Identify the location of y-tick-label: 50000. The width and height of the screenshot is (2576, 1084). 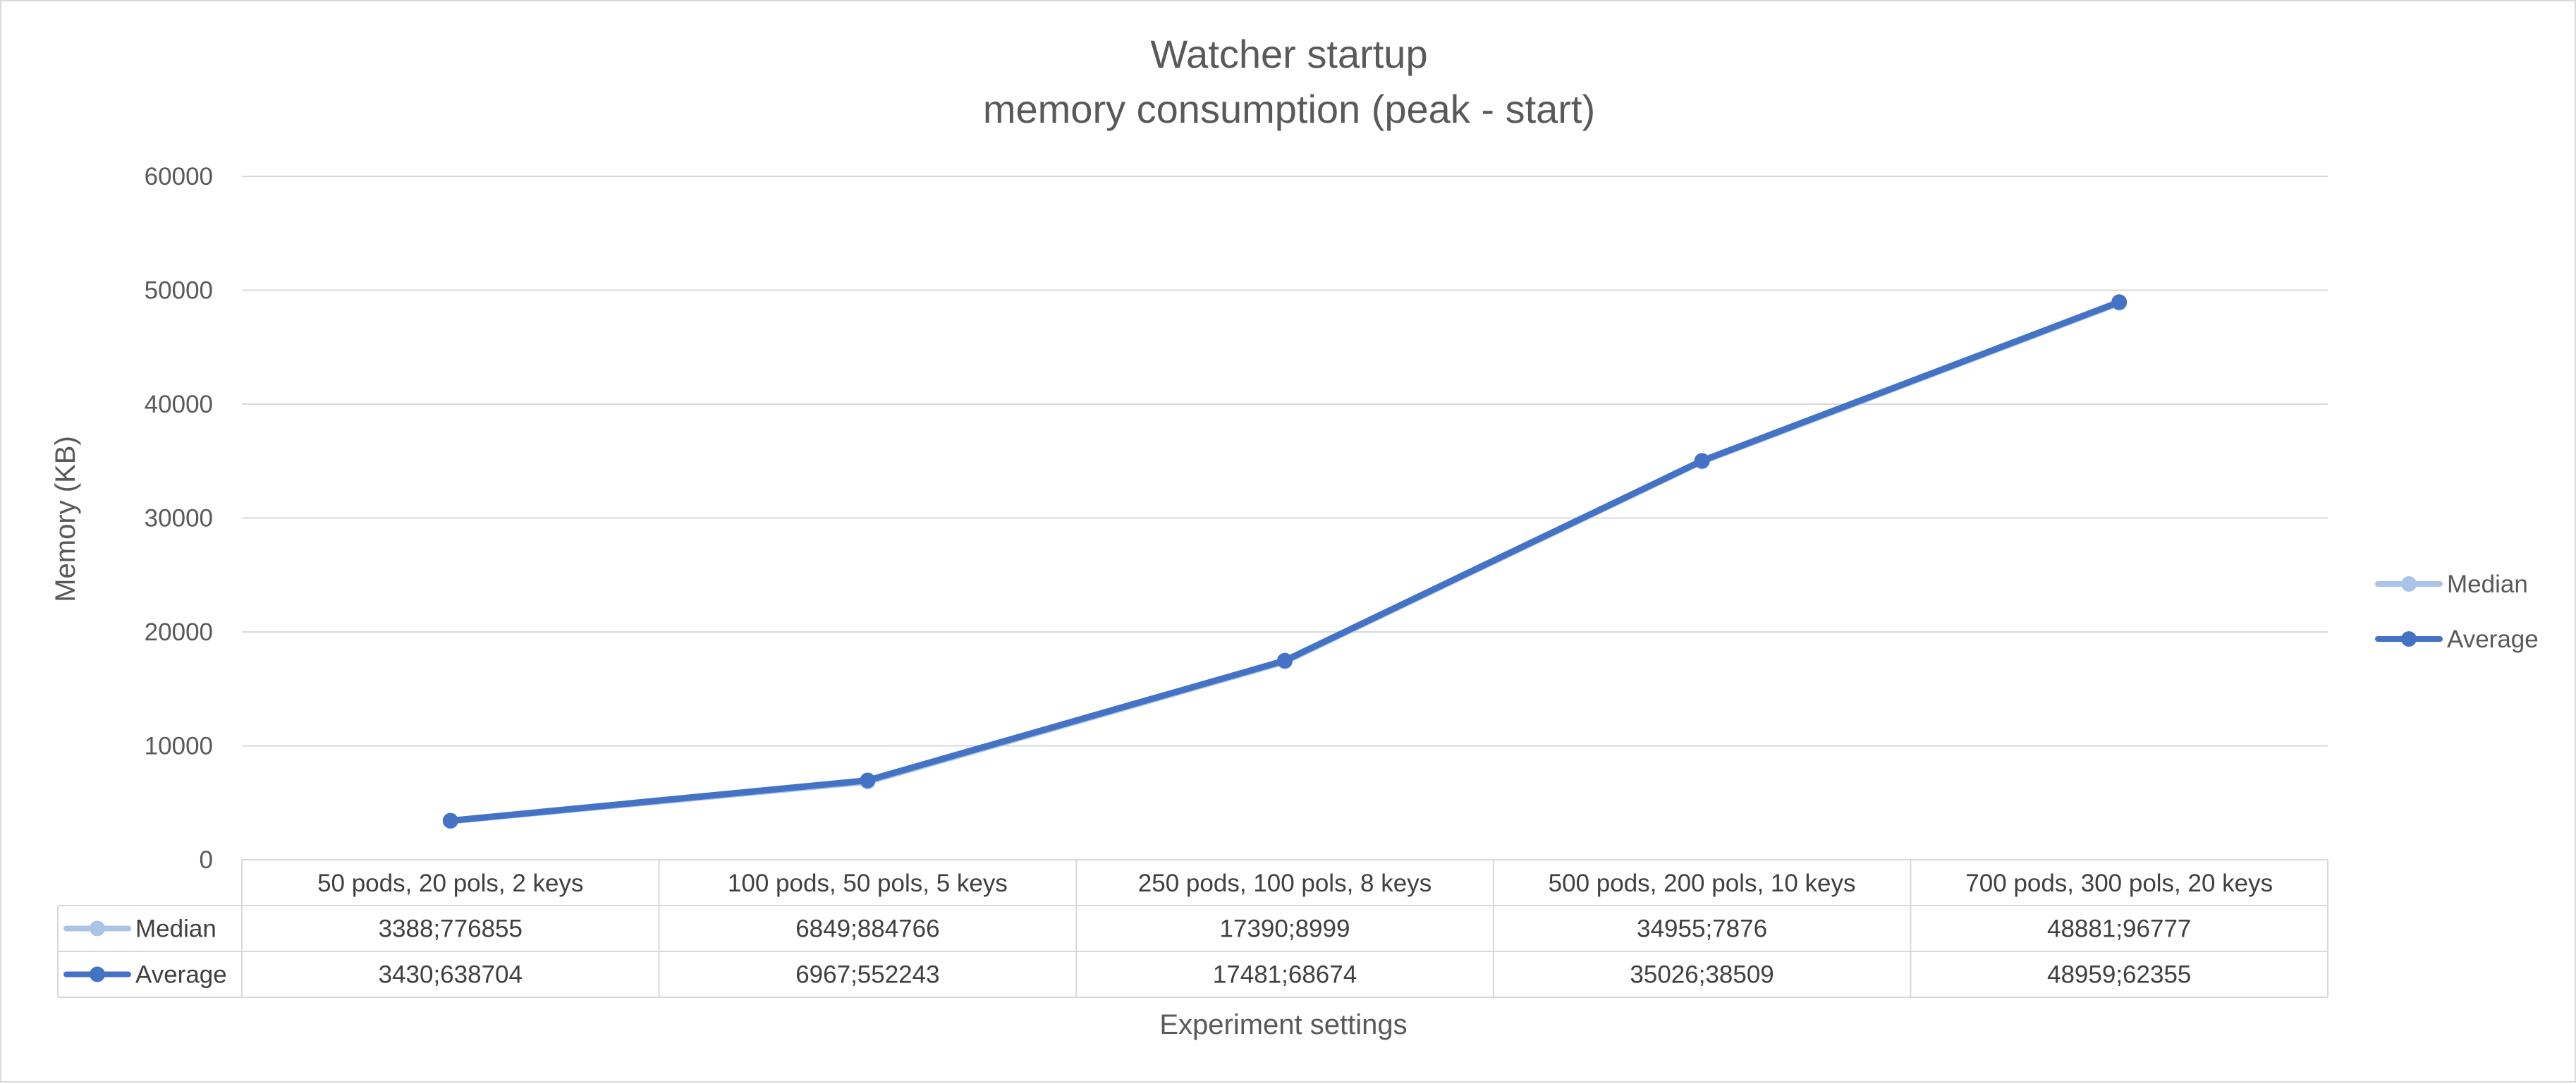
(179, 291).